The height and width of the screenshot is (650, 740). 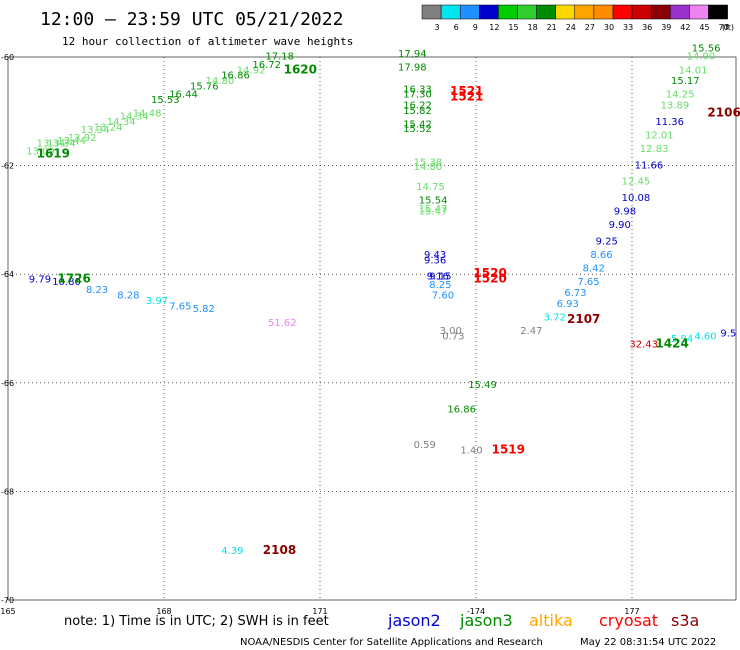 What do you see at coordinates (636, 198) in the screenshot?
I see `wave-height-point: 10.08` at bounding box center [636, 198].